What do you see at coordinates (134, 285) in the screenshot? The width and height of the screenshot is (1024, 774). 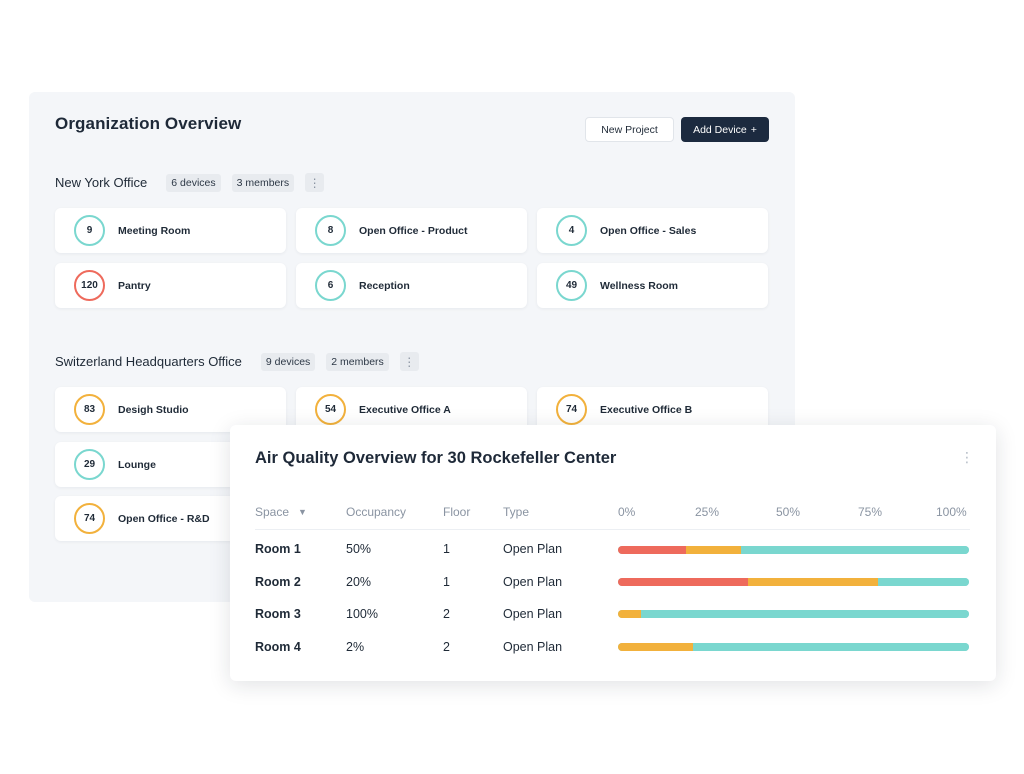 I see `room-name: Pantry` at bounding box center [134, 285].